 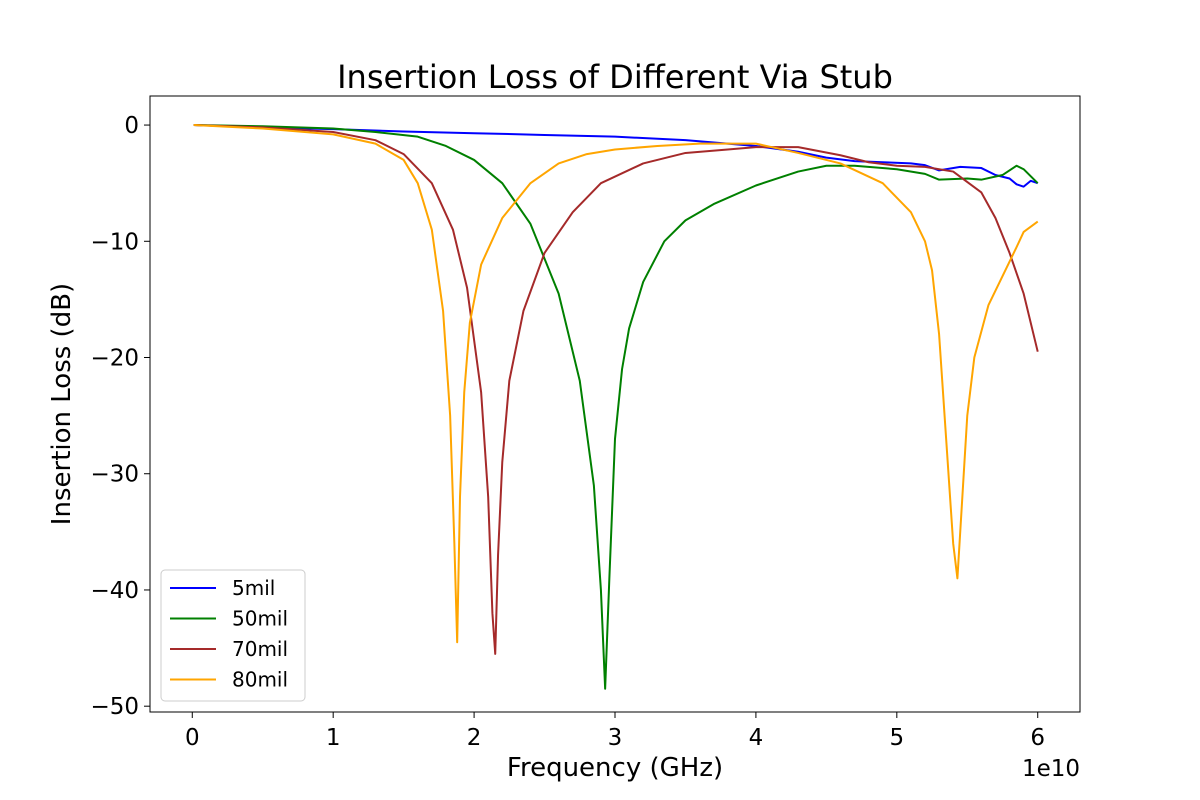 What do you see at coordinates (131, 126) in the screenshot?
I see `y-tick-label: 0` at bounding box center [131, 126].